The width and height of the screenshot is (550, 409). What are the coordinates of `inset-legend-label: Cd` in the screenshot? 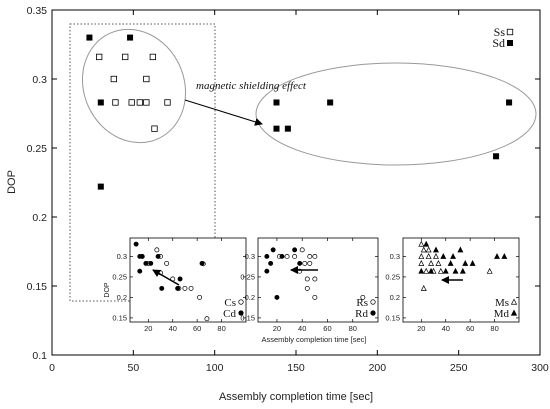 It's located at (229, 314).